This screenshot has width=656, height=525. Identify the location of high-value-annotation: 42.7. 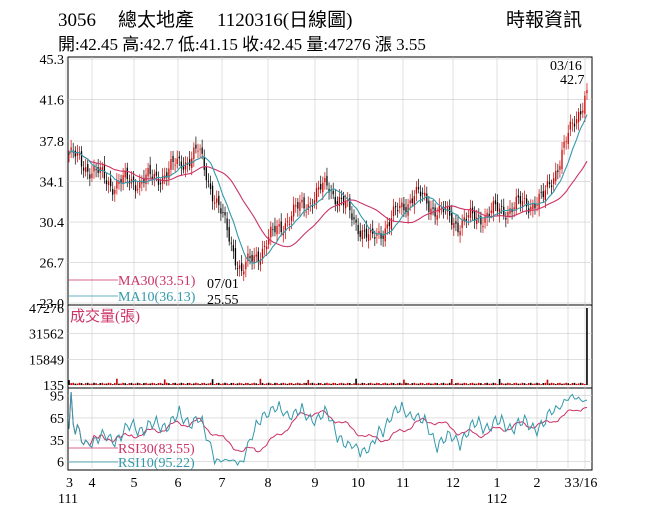
(572, 80).